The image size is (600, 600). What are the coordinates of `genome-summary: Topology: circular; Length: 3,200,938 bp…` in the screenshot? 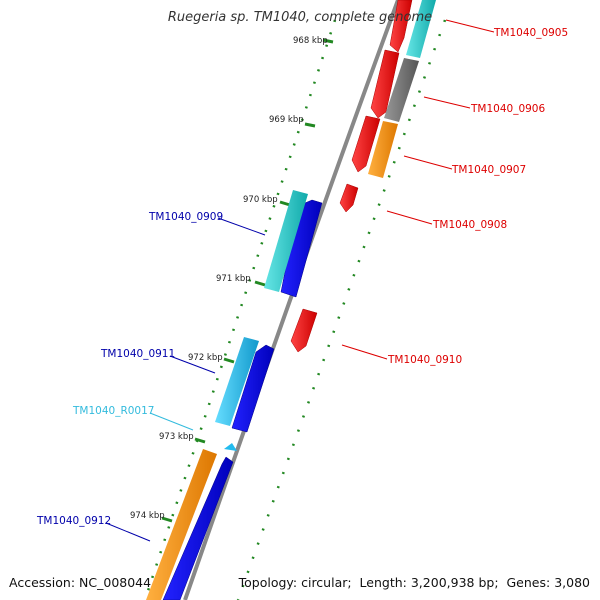 It's located at (414, 582).